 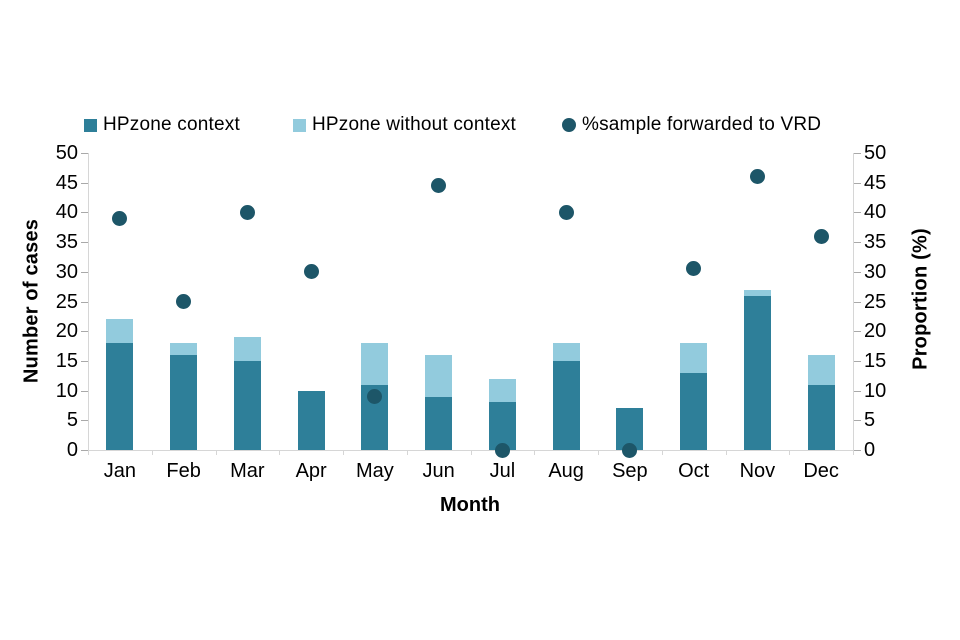 I want to click on y-tick-label-right: 35, so click(x=875, y=242).